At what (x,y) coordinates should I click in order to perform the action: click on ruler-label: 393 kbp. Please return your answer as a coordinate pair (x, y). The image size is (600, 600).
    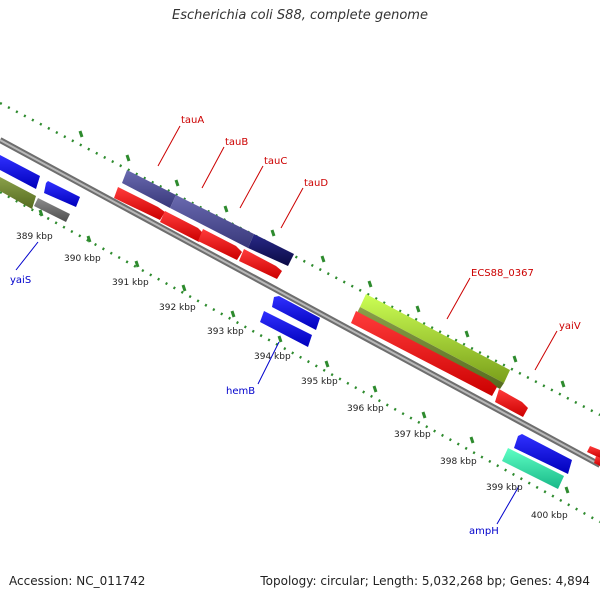
    Looking at the image, I should click on (225, 332).